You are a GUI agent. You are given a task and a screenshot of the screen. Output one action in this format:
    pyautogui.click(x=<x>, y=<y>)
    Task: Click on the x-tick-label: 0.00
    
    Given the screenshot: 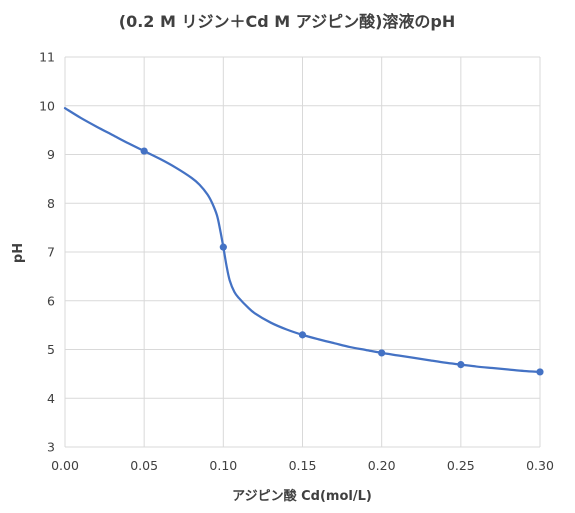 What is the action you would take?
    pyautogui.click(x=65, y=465)
    